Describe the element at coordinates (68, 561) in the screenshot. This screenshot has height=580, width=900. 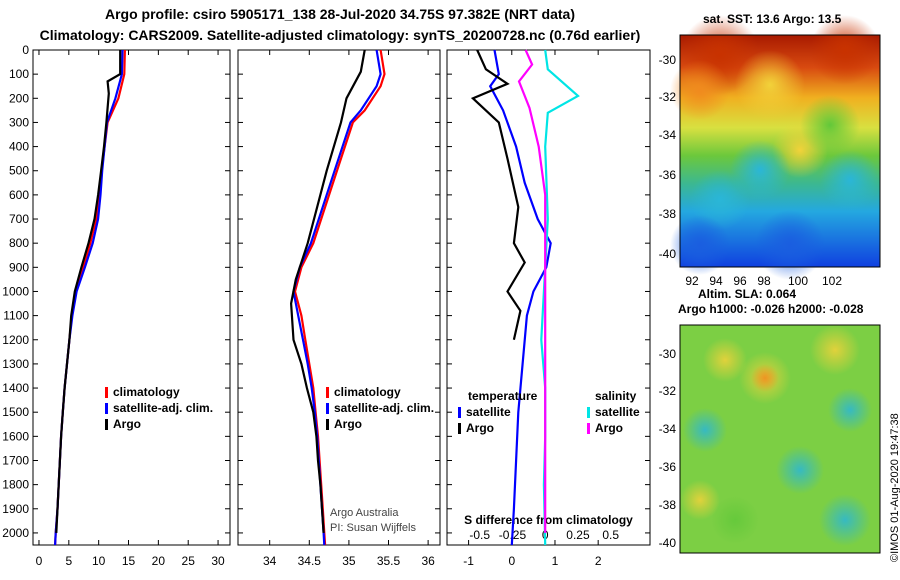
I see `x-tick-label: 5` at that location.